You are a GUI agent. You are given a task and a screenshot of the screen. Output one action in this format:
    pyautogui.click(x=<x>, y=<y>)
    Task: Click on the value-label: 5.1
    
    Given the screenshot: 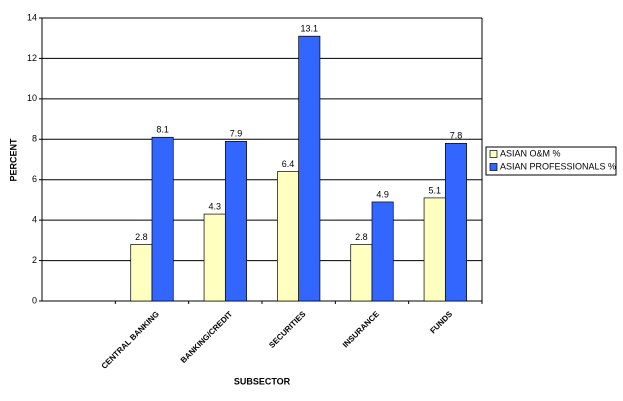 What is the action you would take?
    pyautogui.click(x=434, y=190)
    